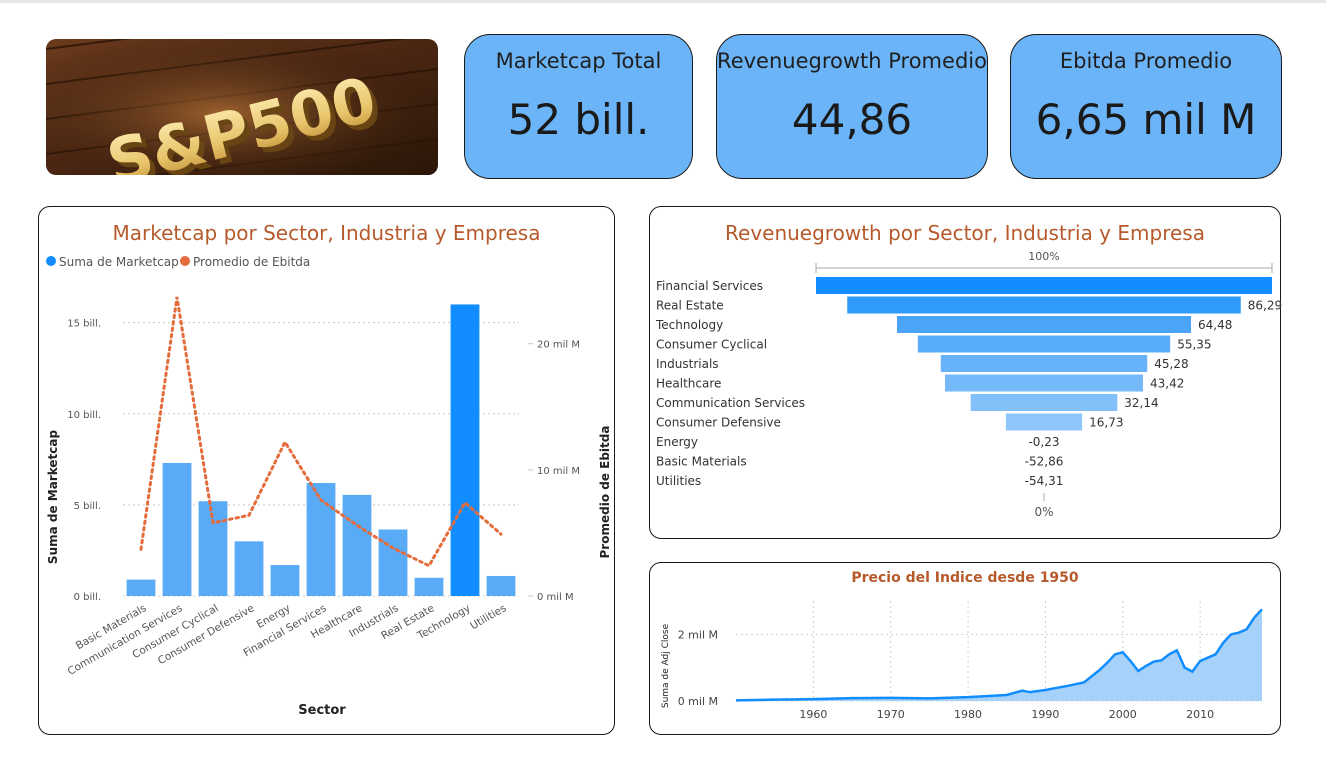  I want to click on sp500-logo-image: S&P500 S&P500, so click(242, 107).